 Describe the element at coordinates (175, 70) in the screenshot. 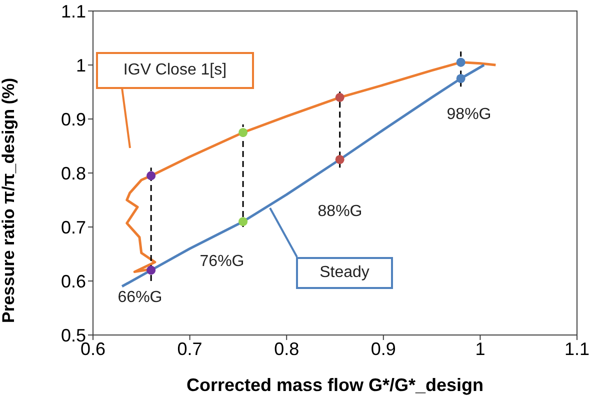

I see `text: IGV Close 1[s]` at that location.